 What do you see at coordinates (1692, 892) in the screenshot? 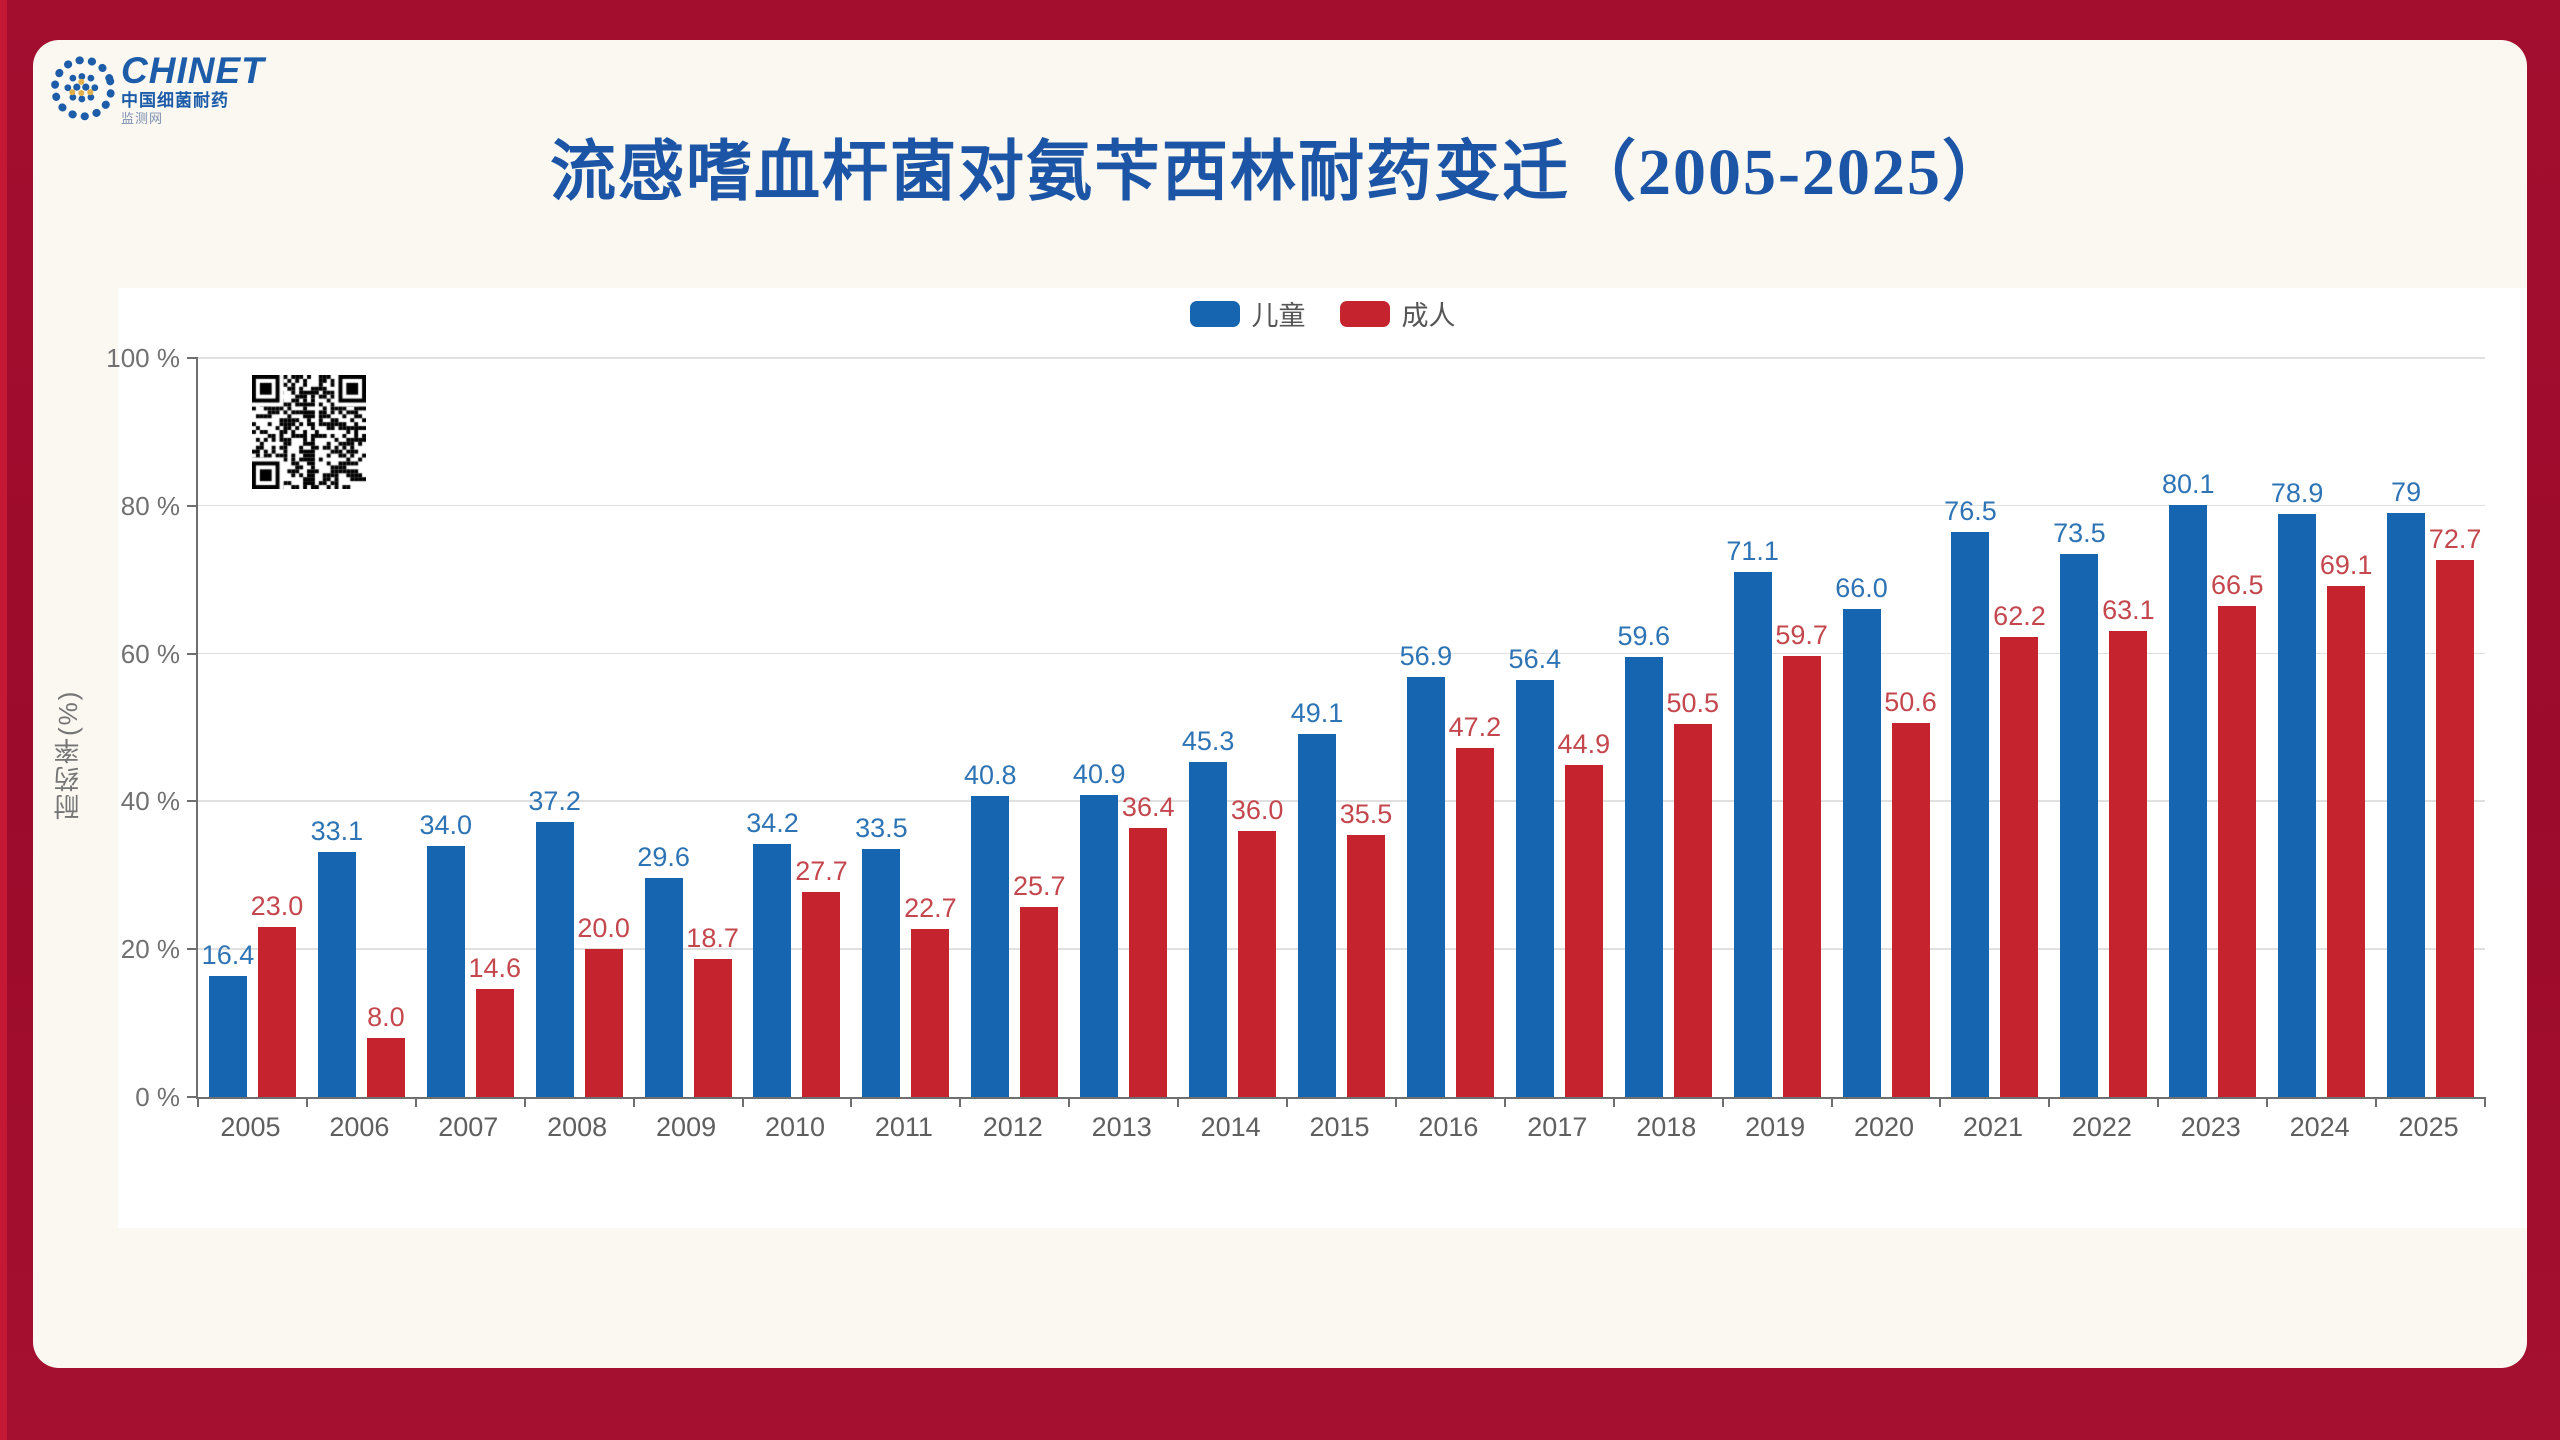
I see `bar-adults-2018: 50.5` at bounding box center [1692, 892].